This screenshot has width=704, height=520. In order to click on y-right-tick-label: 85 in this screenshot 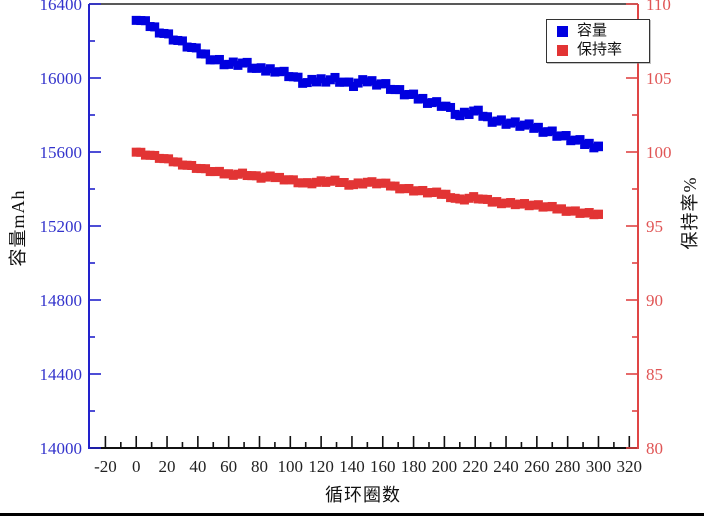, I will do `click(654, 374)`.